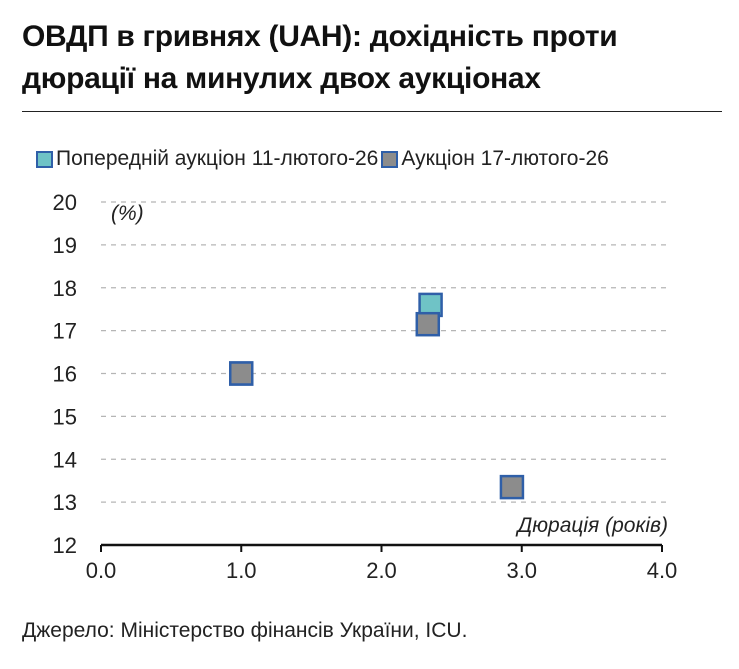 Image resolution: width=739 pixels, height=669 pixels. What do you see at coordinates (101, 570) in the screenshot?
I see `x-tick-label-0.0: 0.0` at bounding box center [101, 570].